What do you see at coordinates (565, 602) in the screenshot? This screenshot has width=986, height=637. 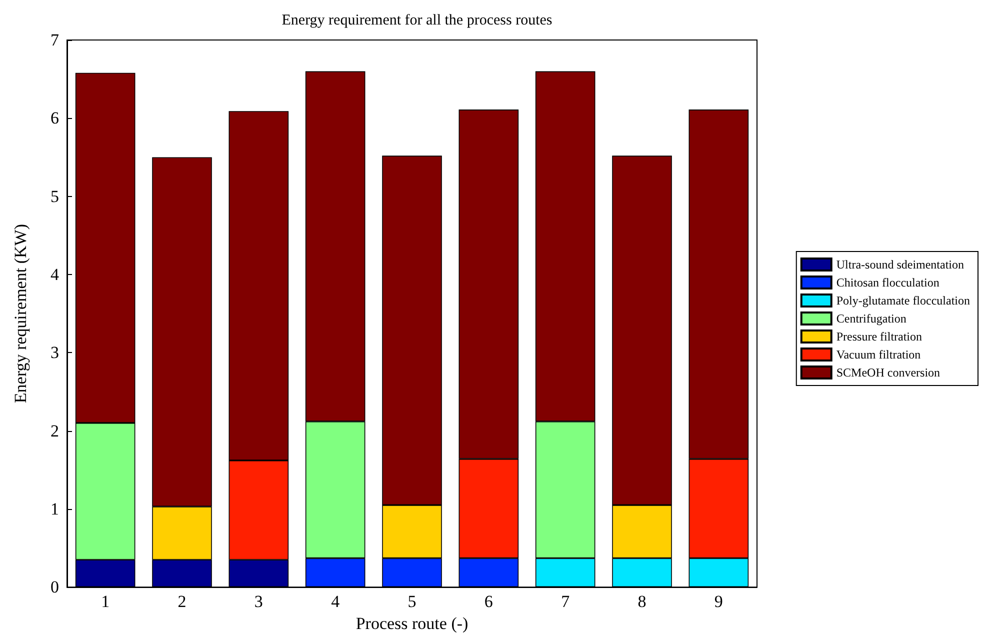 I see `x-tick-label: 7` at bounding box center [565, 602].